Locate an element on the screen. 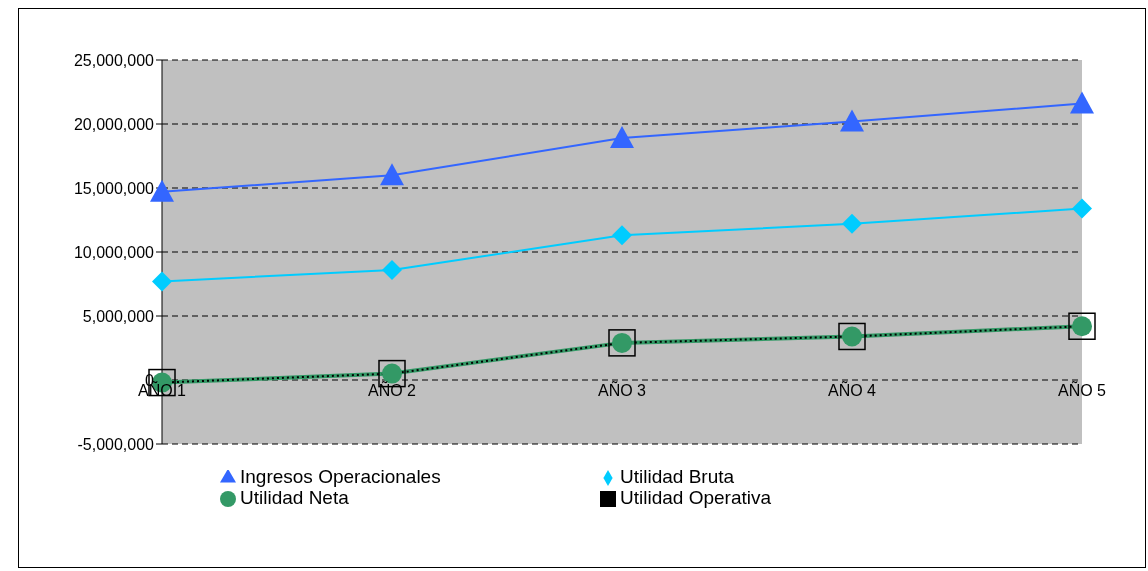 This screenshot has width=1148, height=571. legend-label: Utilidad Bruta is located at coordinates (678, 476).